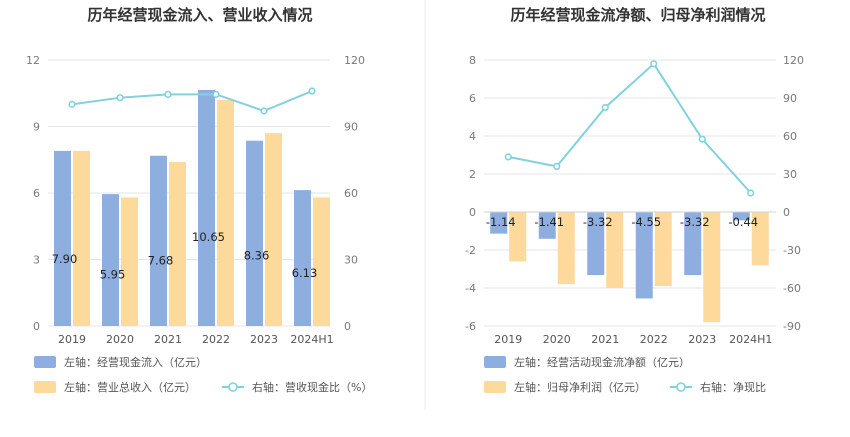  Describe the element at coordinates (113, 275) in the screenshot. I see `data-label: 5.95` at that location.